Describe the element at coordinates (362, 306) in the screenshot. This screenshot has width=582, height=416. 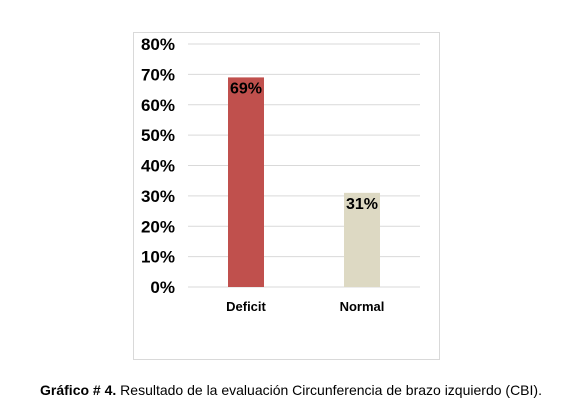
I see `x-tick-label: Normal` at that location.